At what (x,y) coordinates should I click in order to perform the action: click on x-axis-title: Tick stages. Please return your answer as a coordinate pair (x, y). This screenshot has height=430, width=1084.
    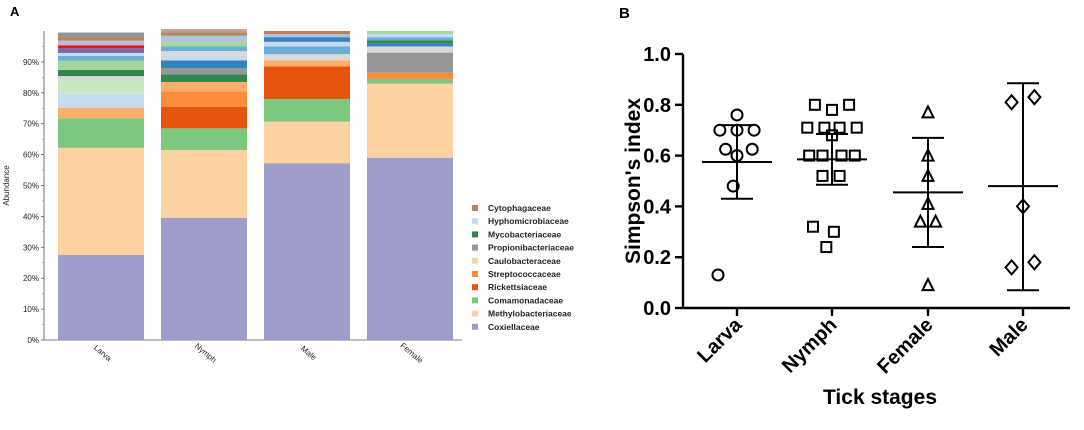
    Looking at the image, I should click on (880, 397).